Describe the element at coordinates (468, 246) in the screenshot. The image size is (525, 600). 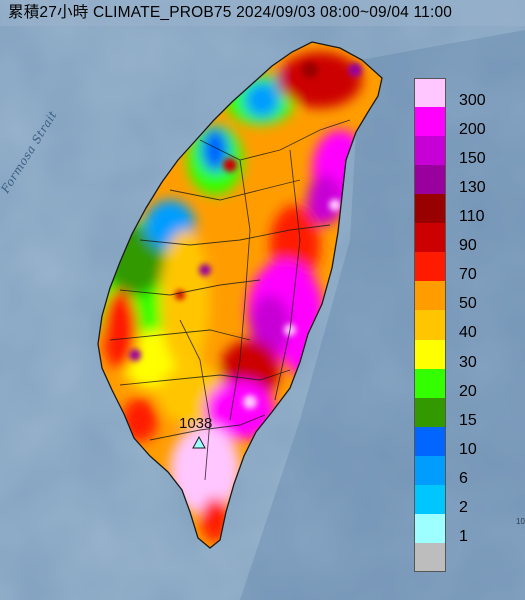
I see `legend-label: 90` at that location.